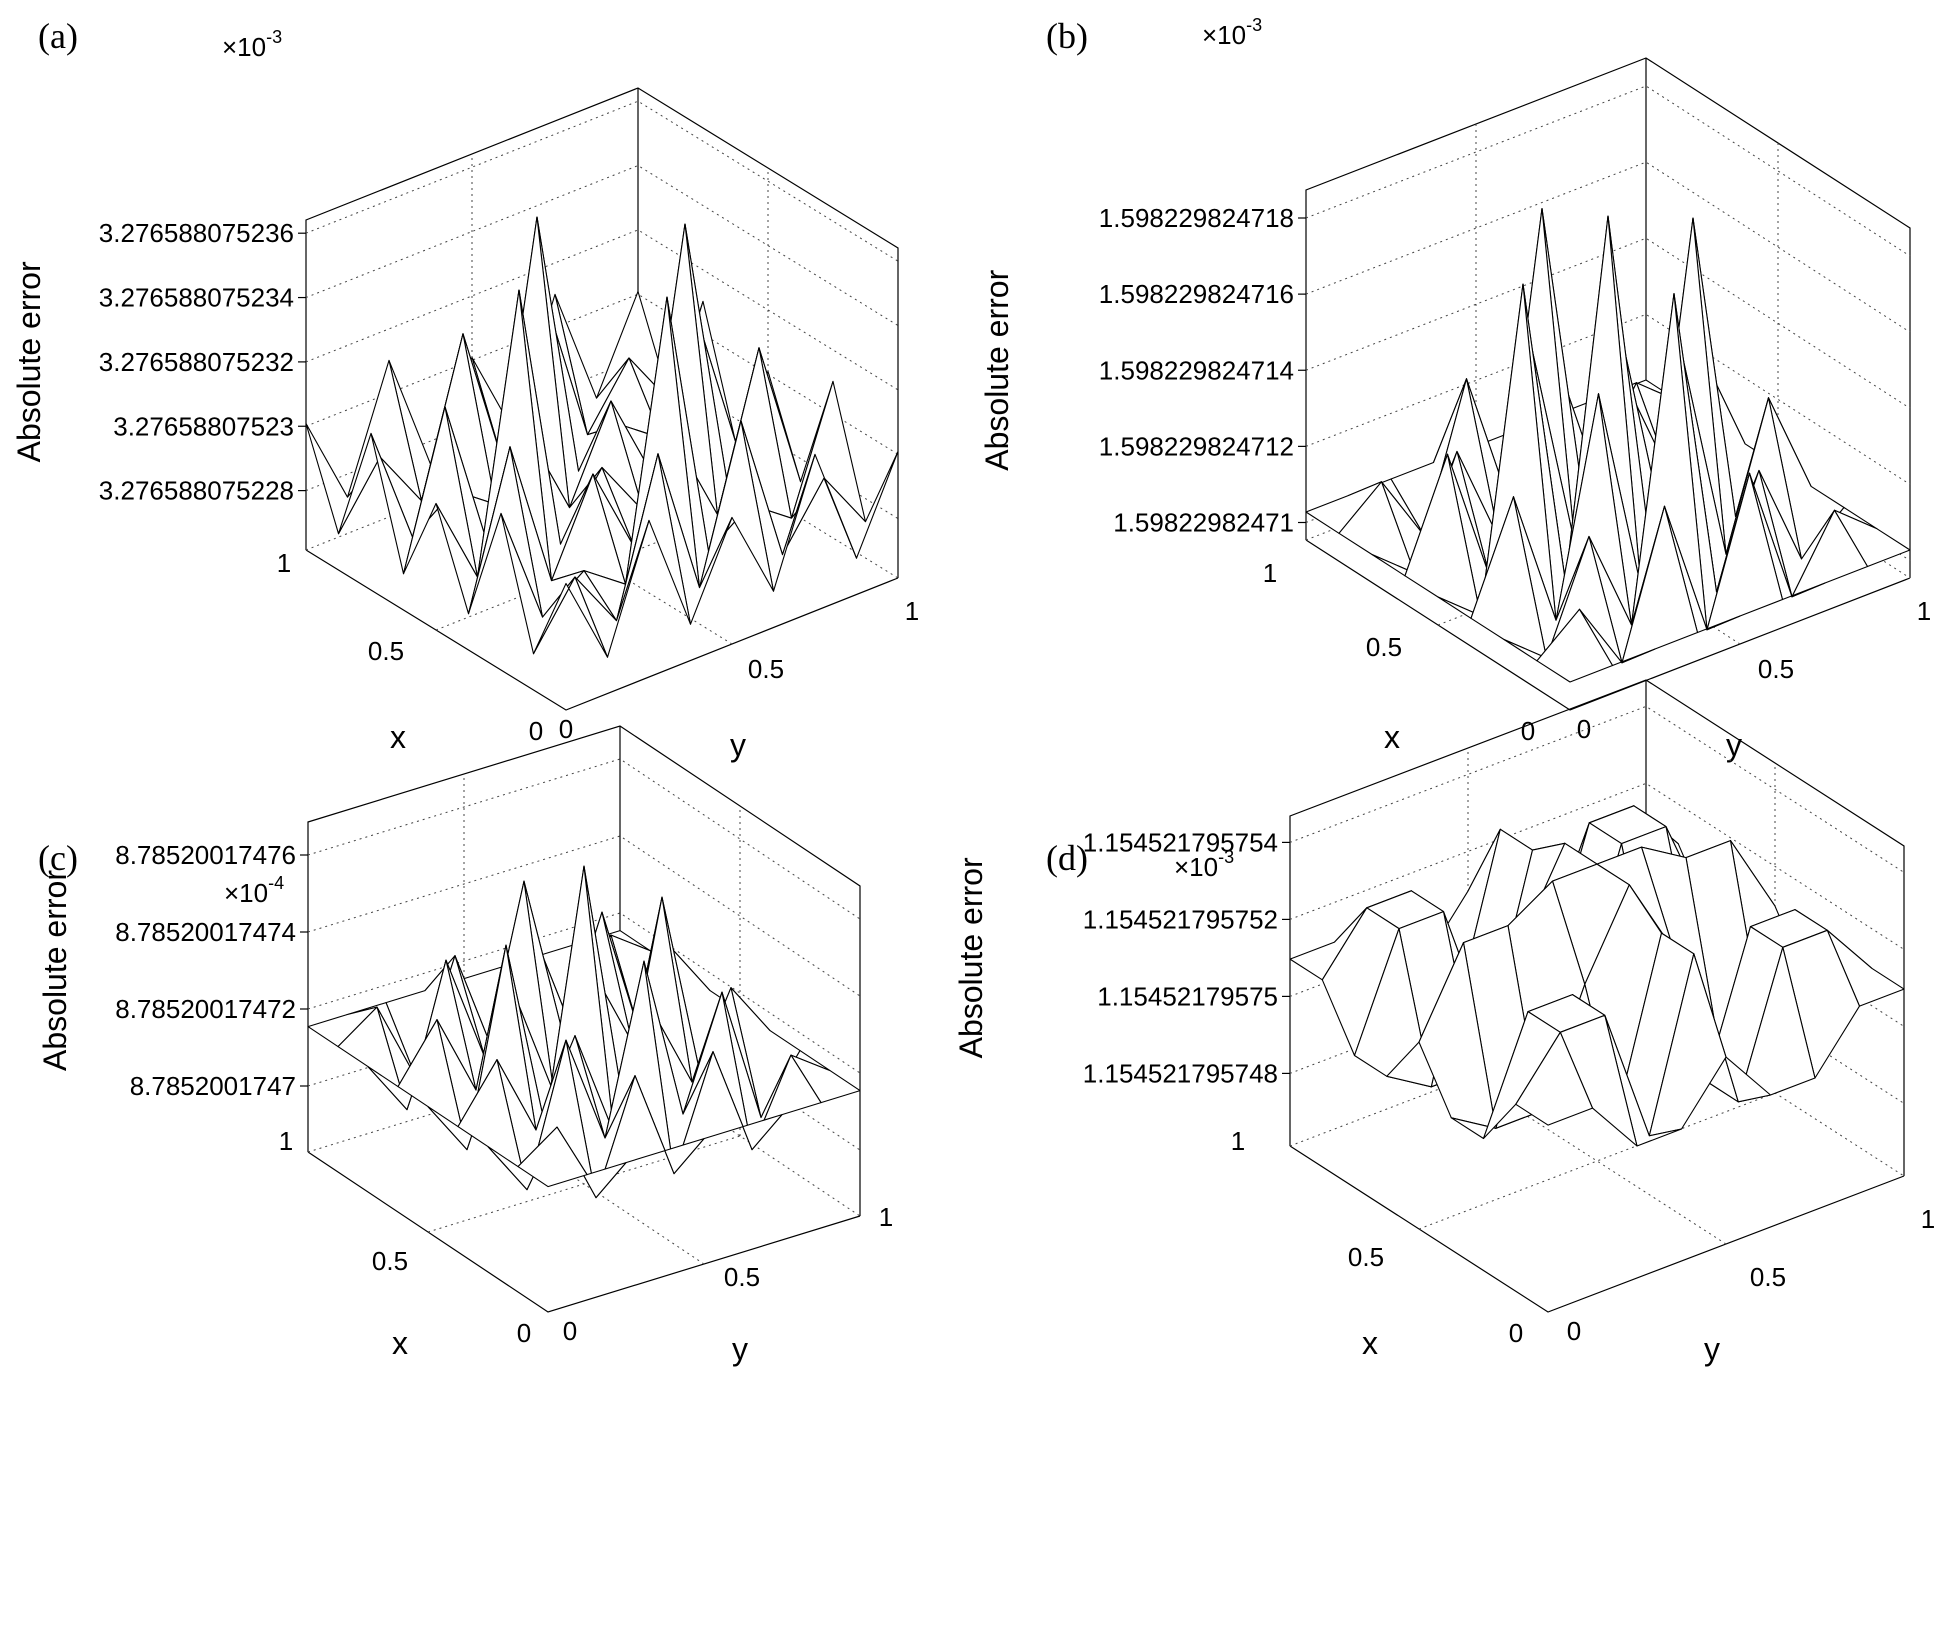 Image resolution: width=1943 pixels, height=1635 pixels. What do you see at coordinates (1597, 1229) in the screenshot?
I see `panel-d-floor-edges` at bounding box center [1597, 1229].